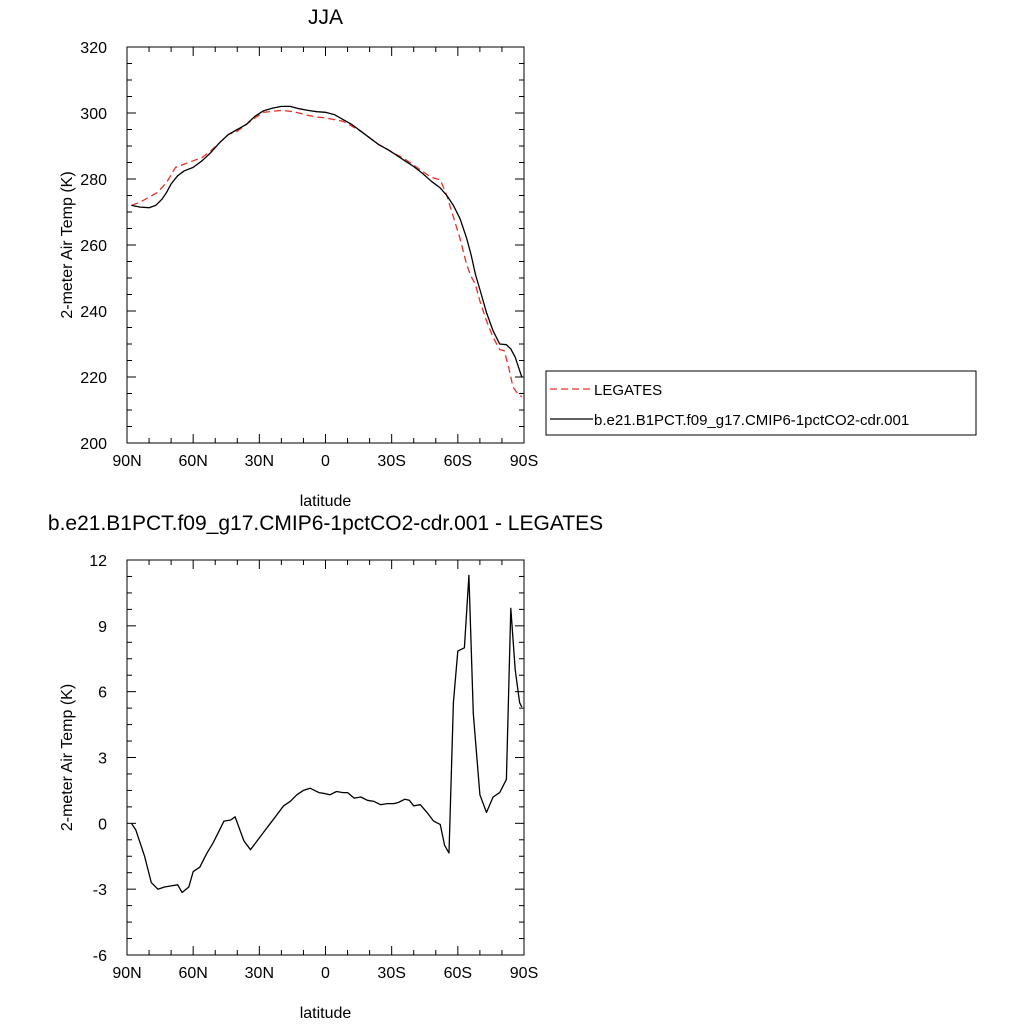 This screenshot has width=1024, height=1024. Describe the element at coordinates (93, 312) in the screenshot. I see `y-tick-label: 240` at that location.